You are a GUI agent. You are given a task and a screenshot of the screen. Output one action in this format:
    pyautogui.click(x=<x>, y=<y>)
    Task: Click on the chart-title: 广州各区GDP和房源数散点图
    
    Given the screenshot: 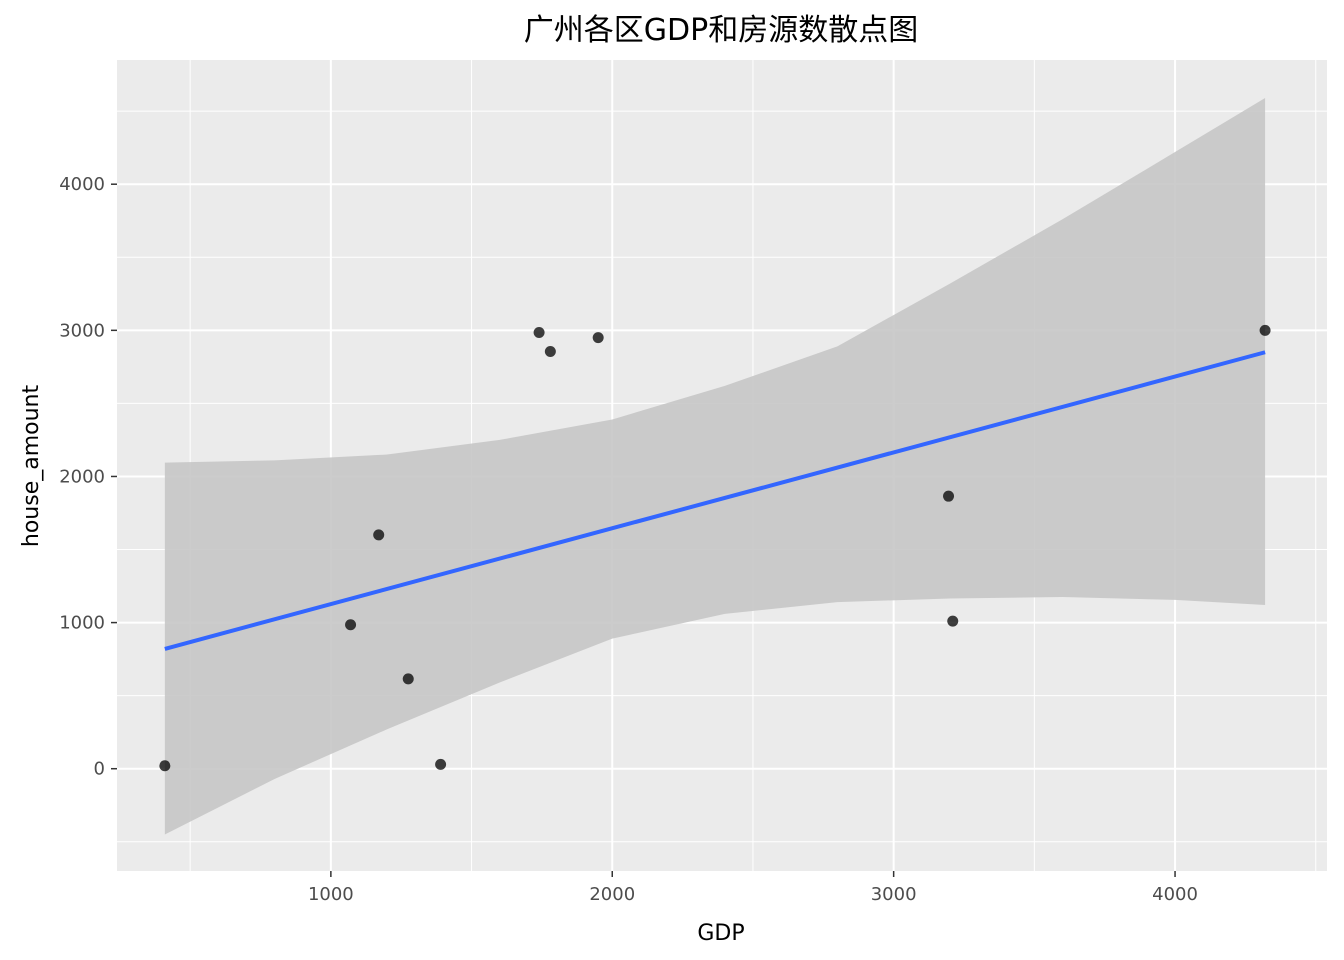 What is the action you would take?
    pyautogui.click(x=721, y=30)
    